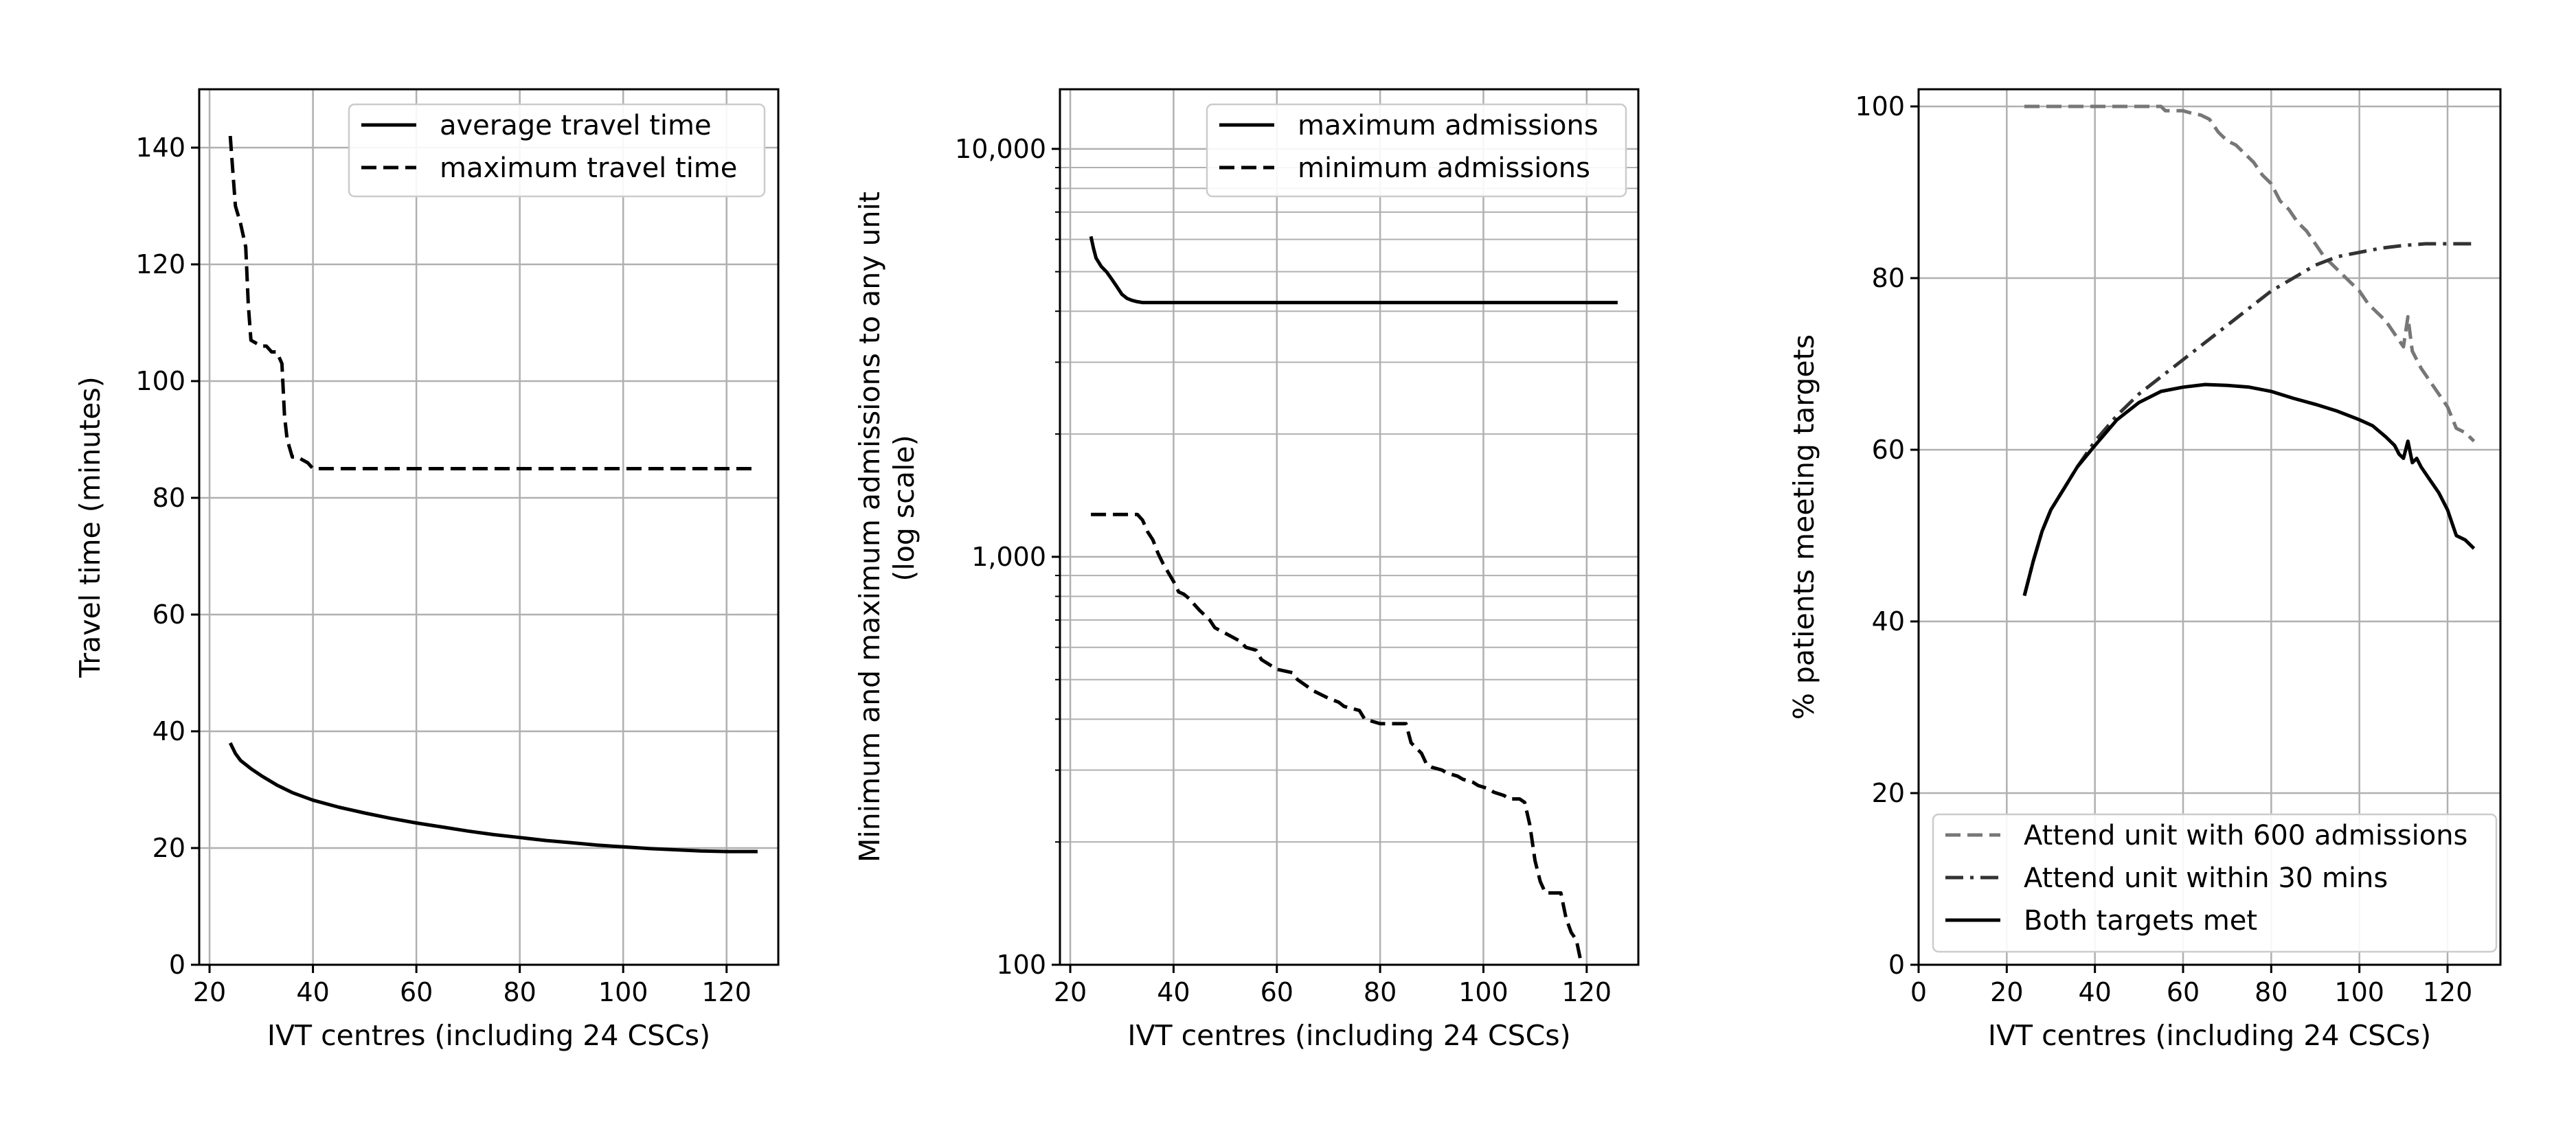 The image size is (2576, 1133). I want to click on chart2-y-tick-label: 1,000, so click(1008, 557).